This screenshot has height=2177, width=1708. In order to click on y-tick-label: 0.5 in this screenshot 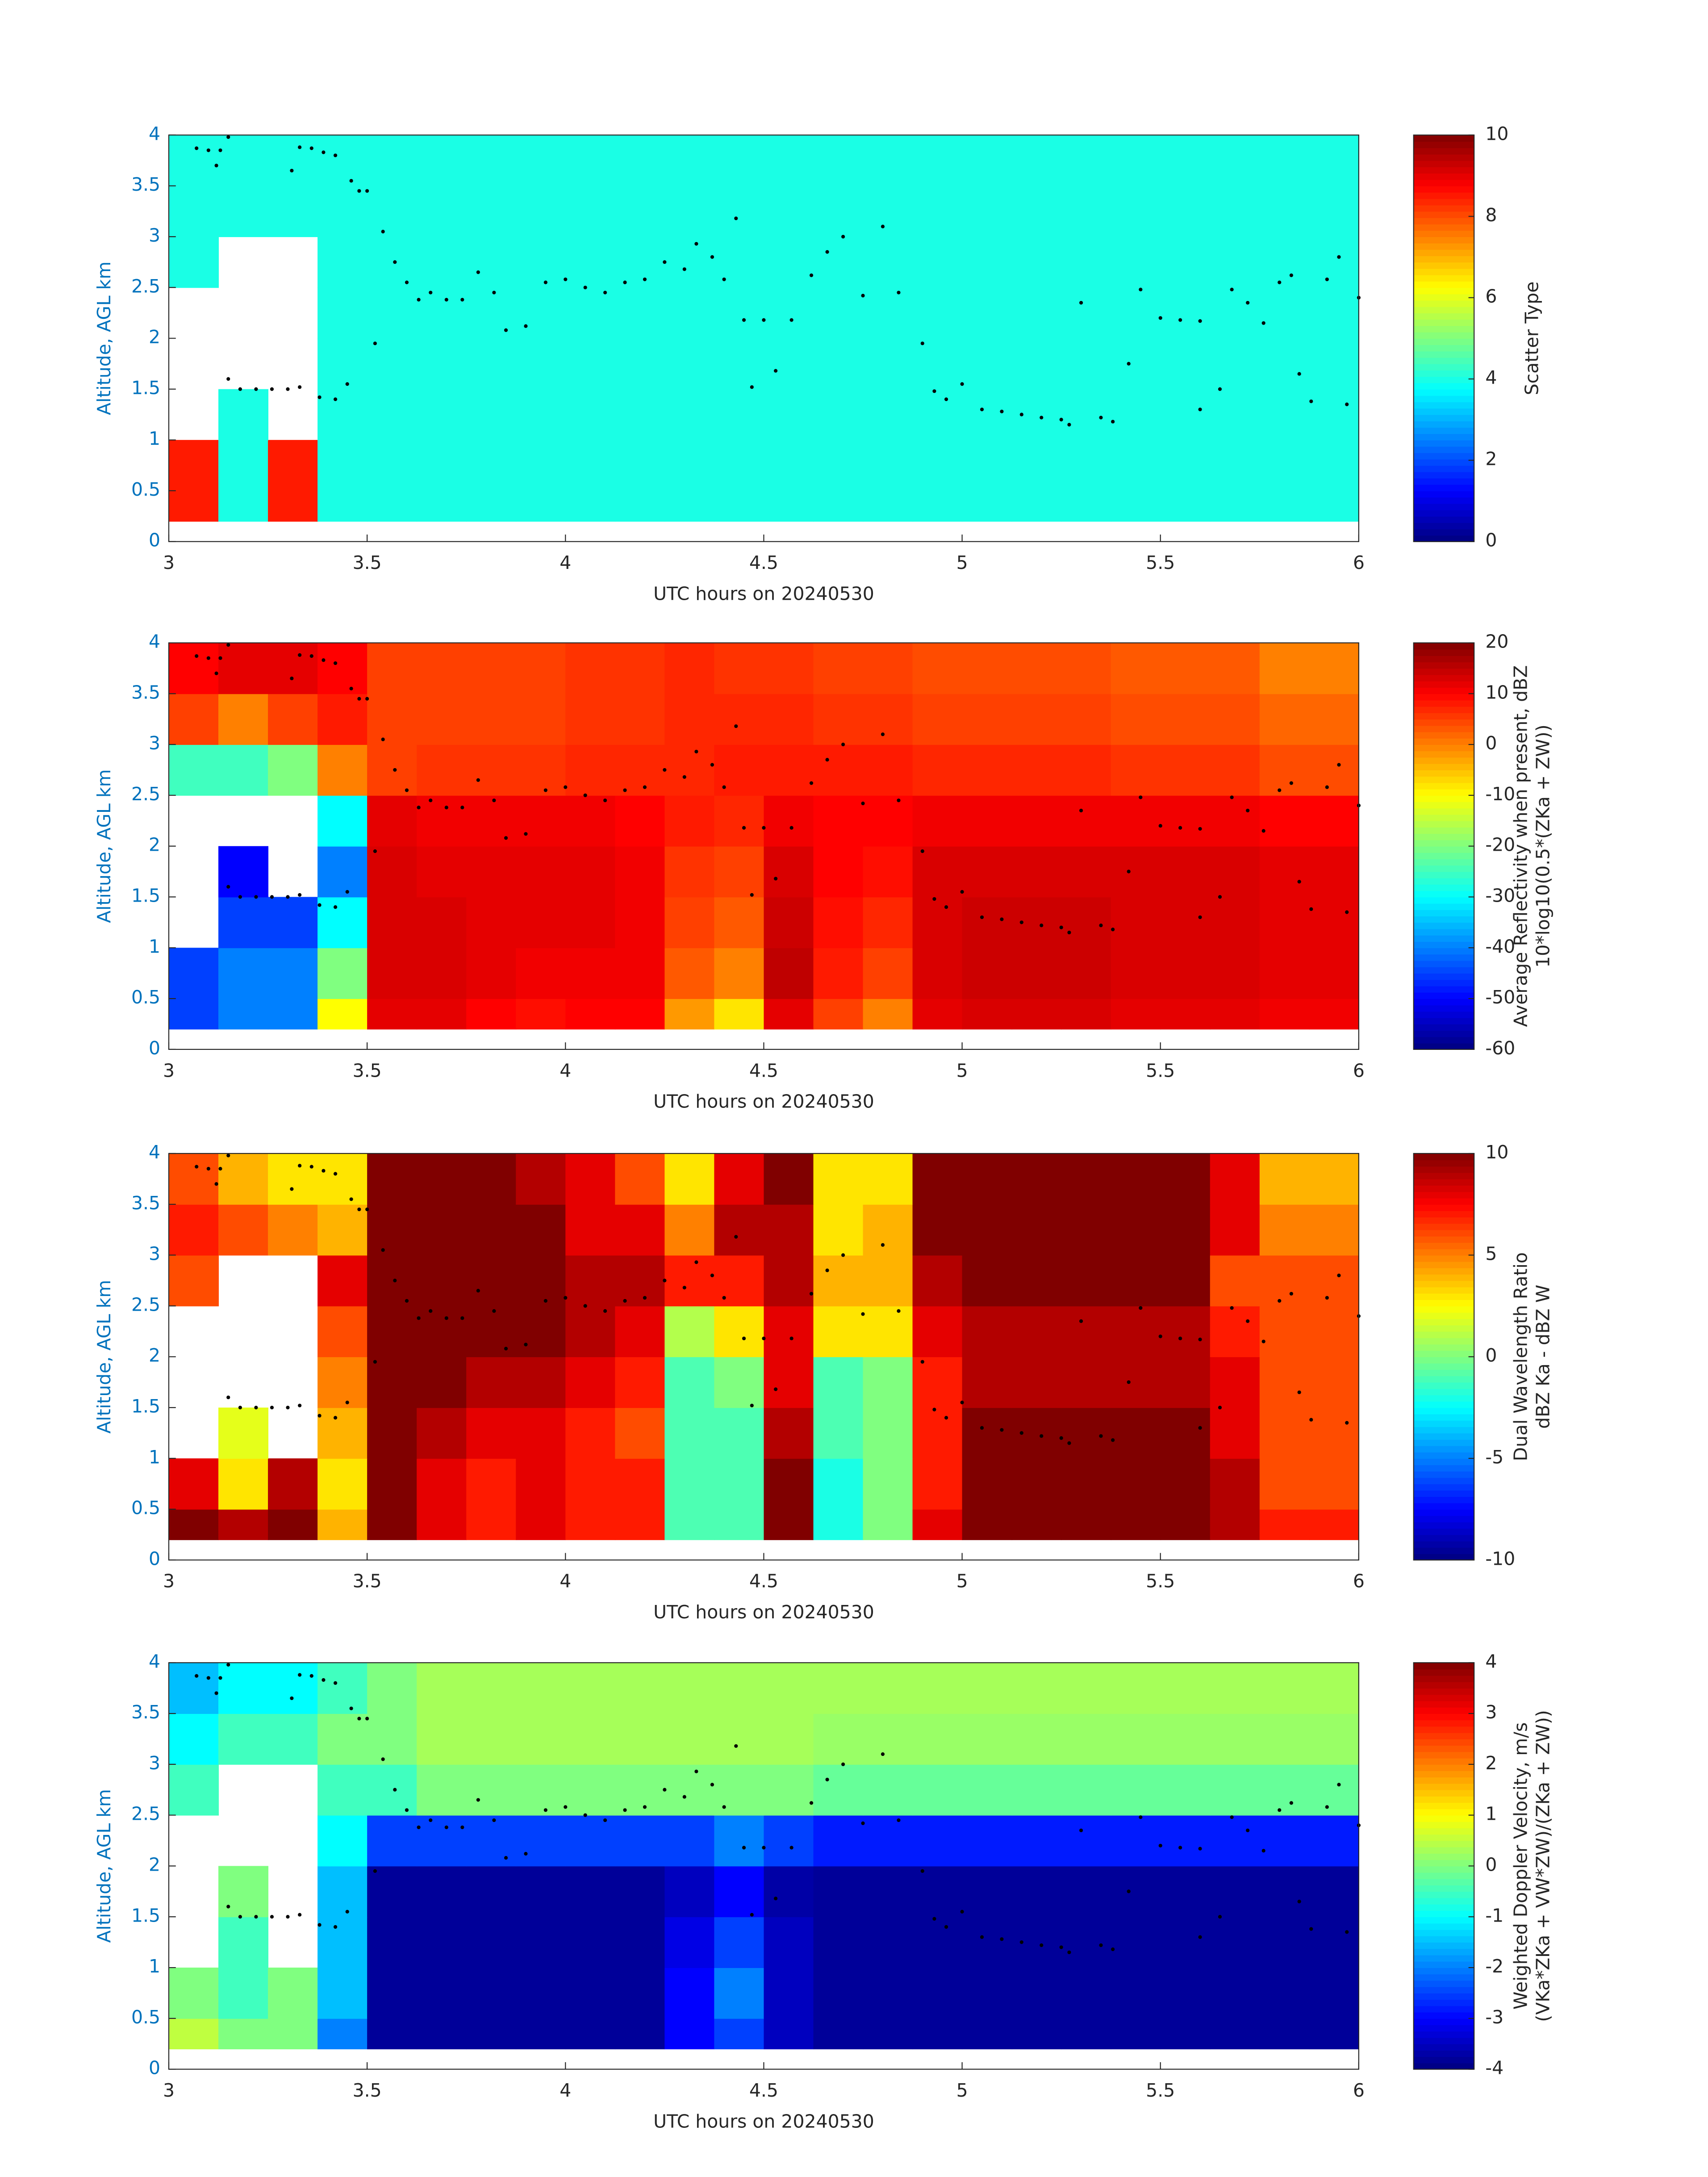, I will do `click(145, 1508)`.